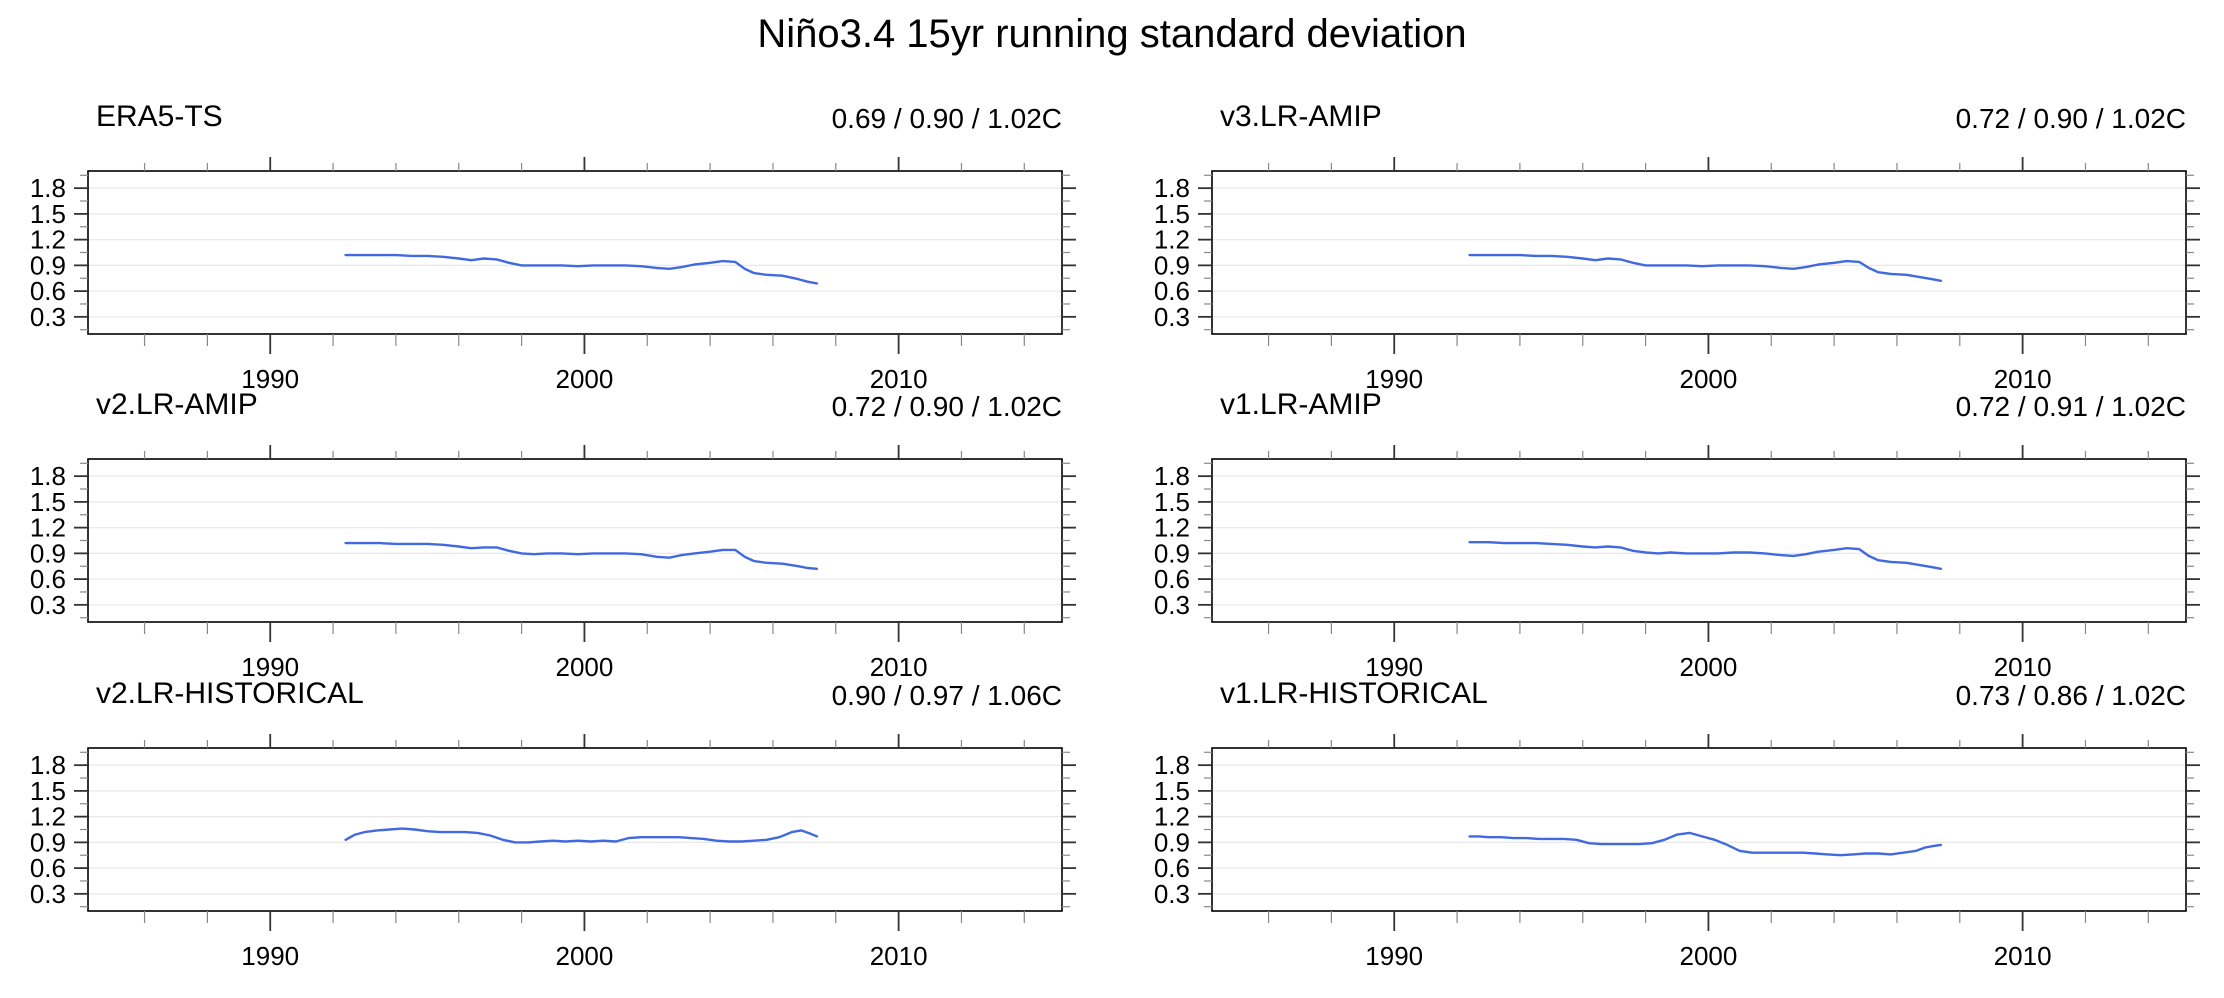 The height and width of the screenshot is (998, 2224). What do you see at coordinates (230, 693) in the screenshot?
I see `panel-label: v2.LR-HISTORICAL` at bounding box center [230, 693].